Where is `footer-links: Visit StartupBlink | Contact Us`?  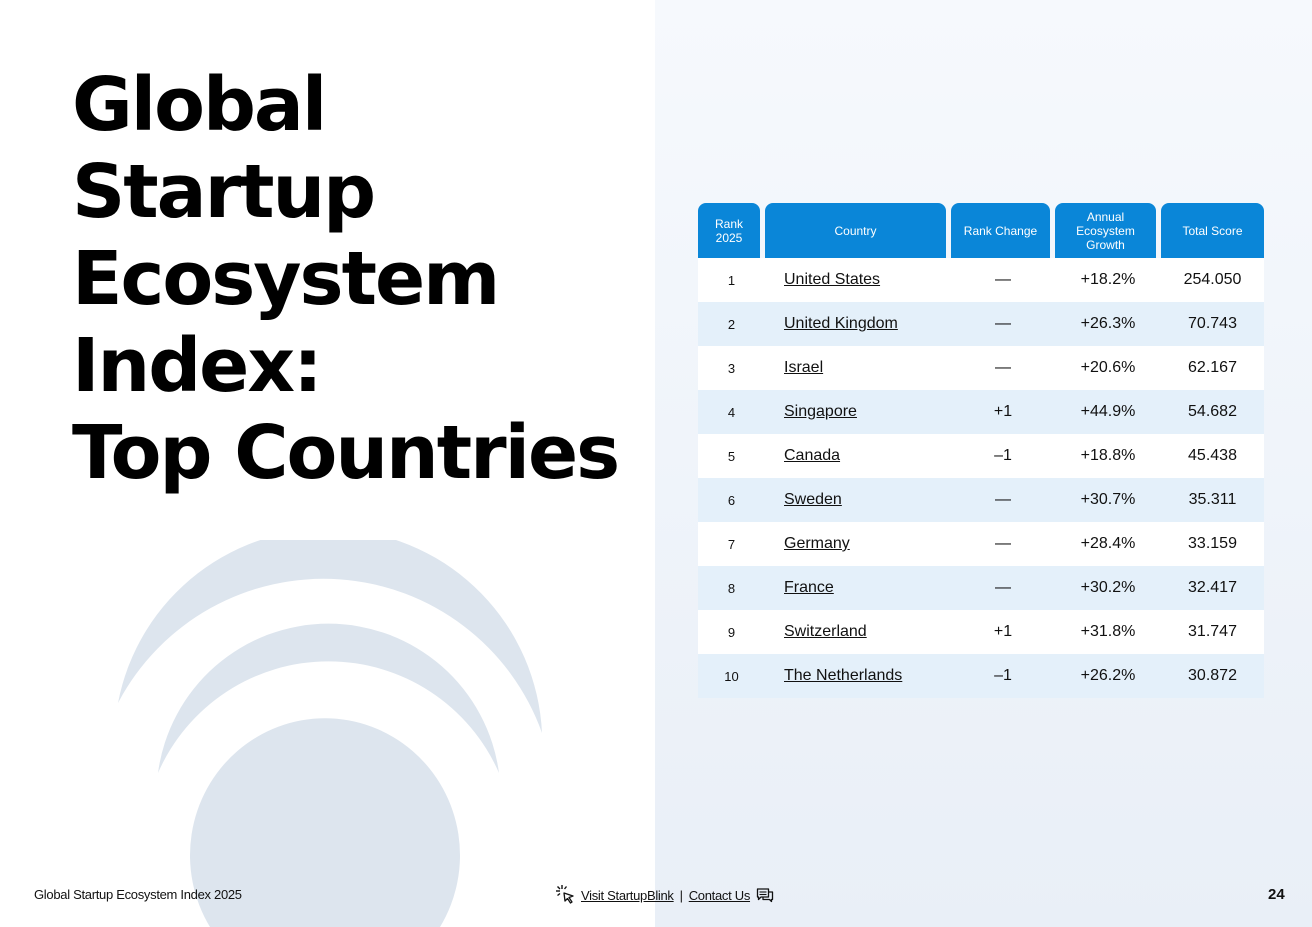
footer-links: Visit StartupBlink | Contact Us is located at coordinates (664, 895).